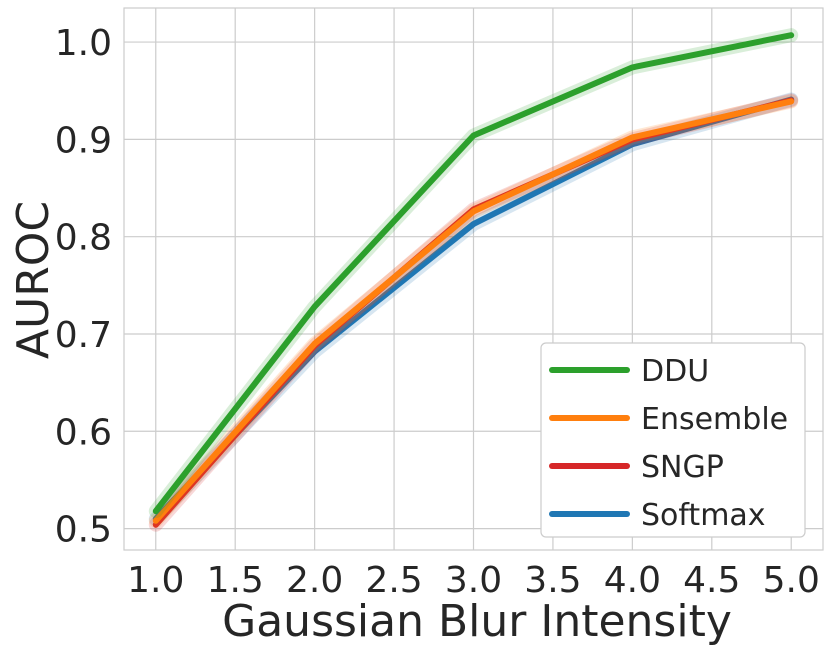  What do you see at coordinates (314, 580) in the screenshot?
I see `x-tick-label: 2.0` at bounding box center [314, 580].